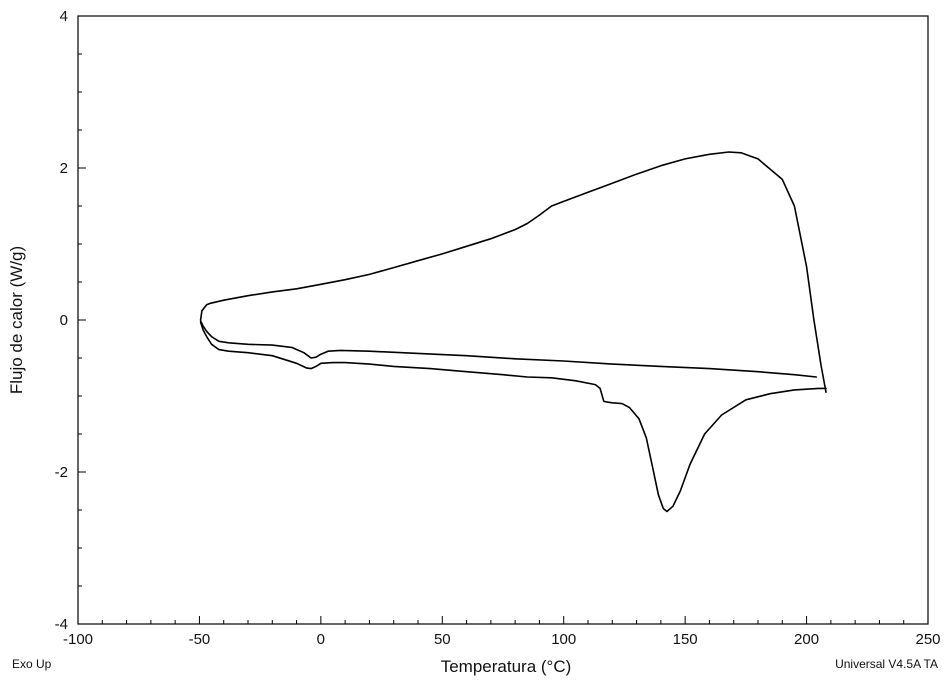 The image size is (949, 682). What do you see at coordinates (16, 320) in the screenshot?
I see `y-axis-title: Flujo de calor (W/g)` at bounding box center [16, 320].